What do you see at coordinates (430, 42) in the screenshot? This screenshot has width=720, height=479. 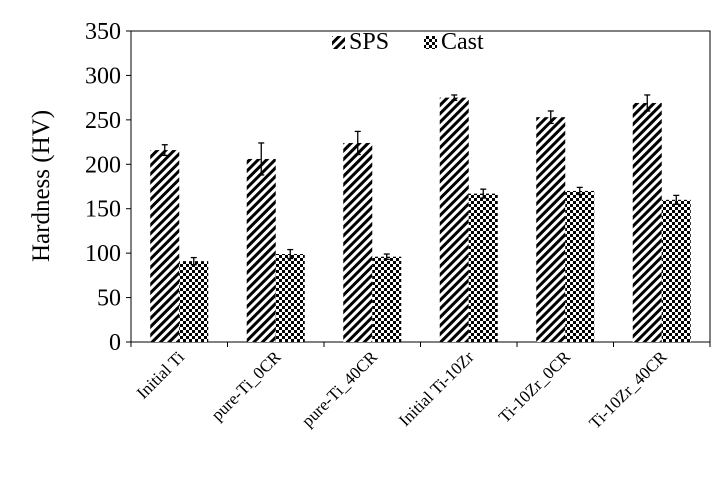 I see `legend-swatch-cast` at bounding box center [430, 42].